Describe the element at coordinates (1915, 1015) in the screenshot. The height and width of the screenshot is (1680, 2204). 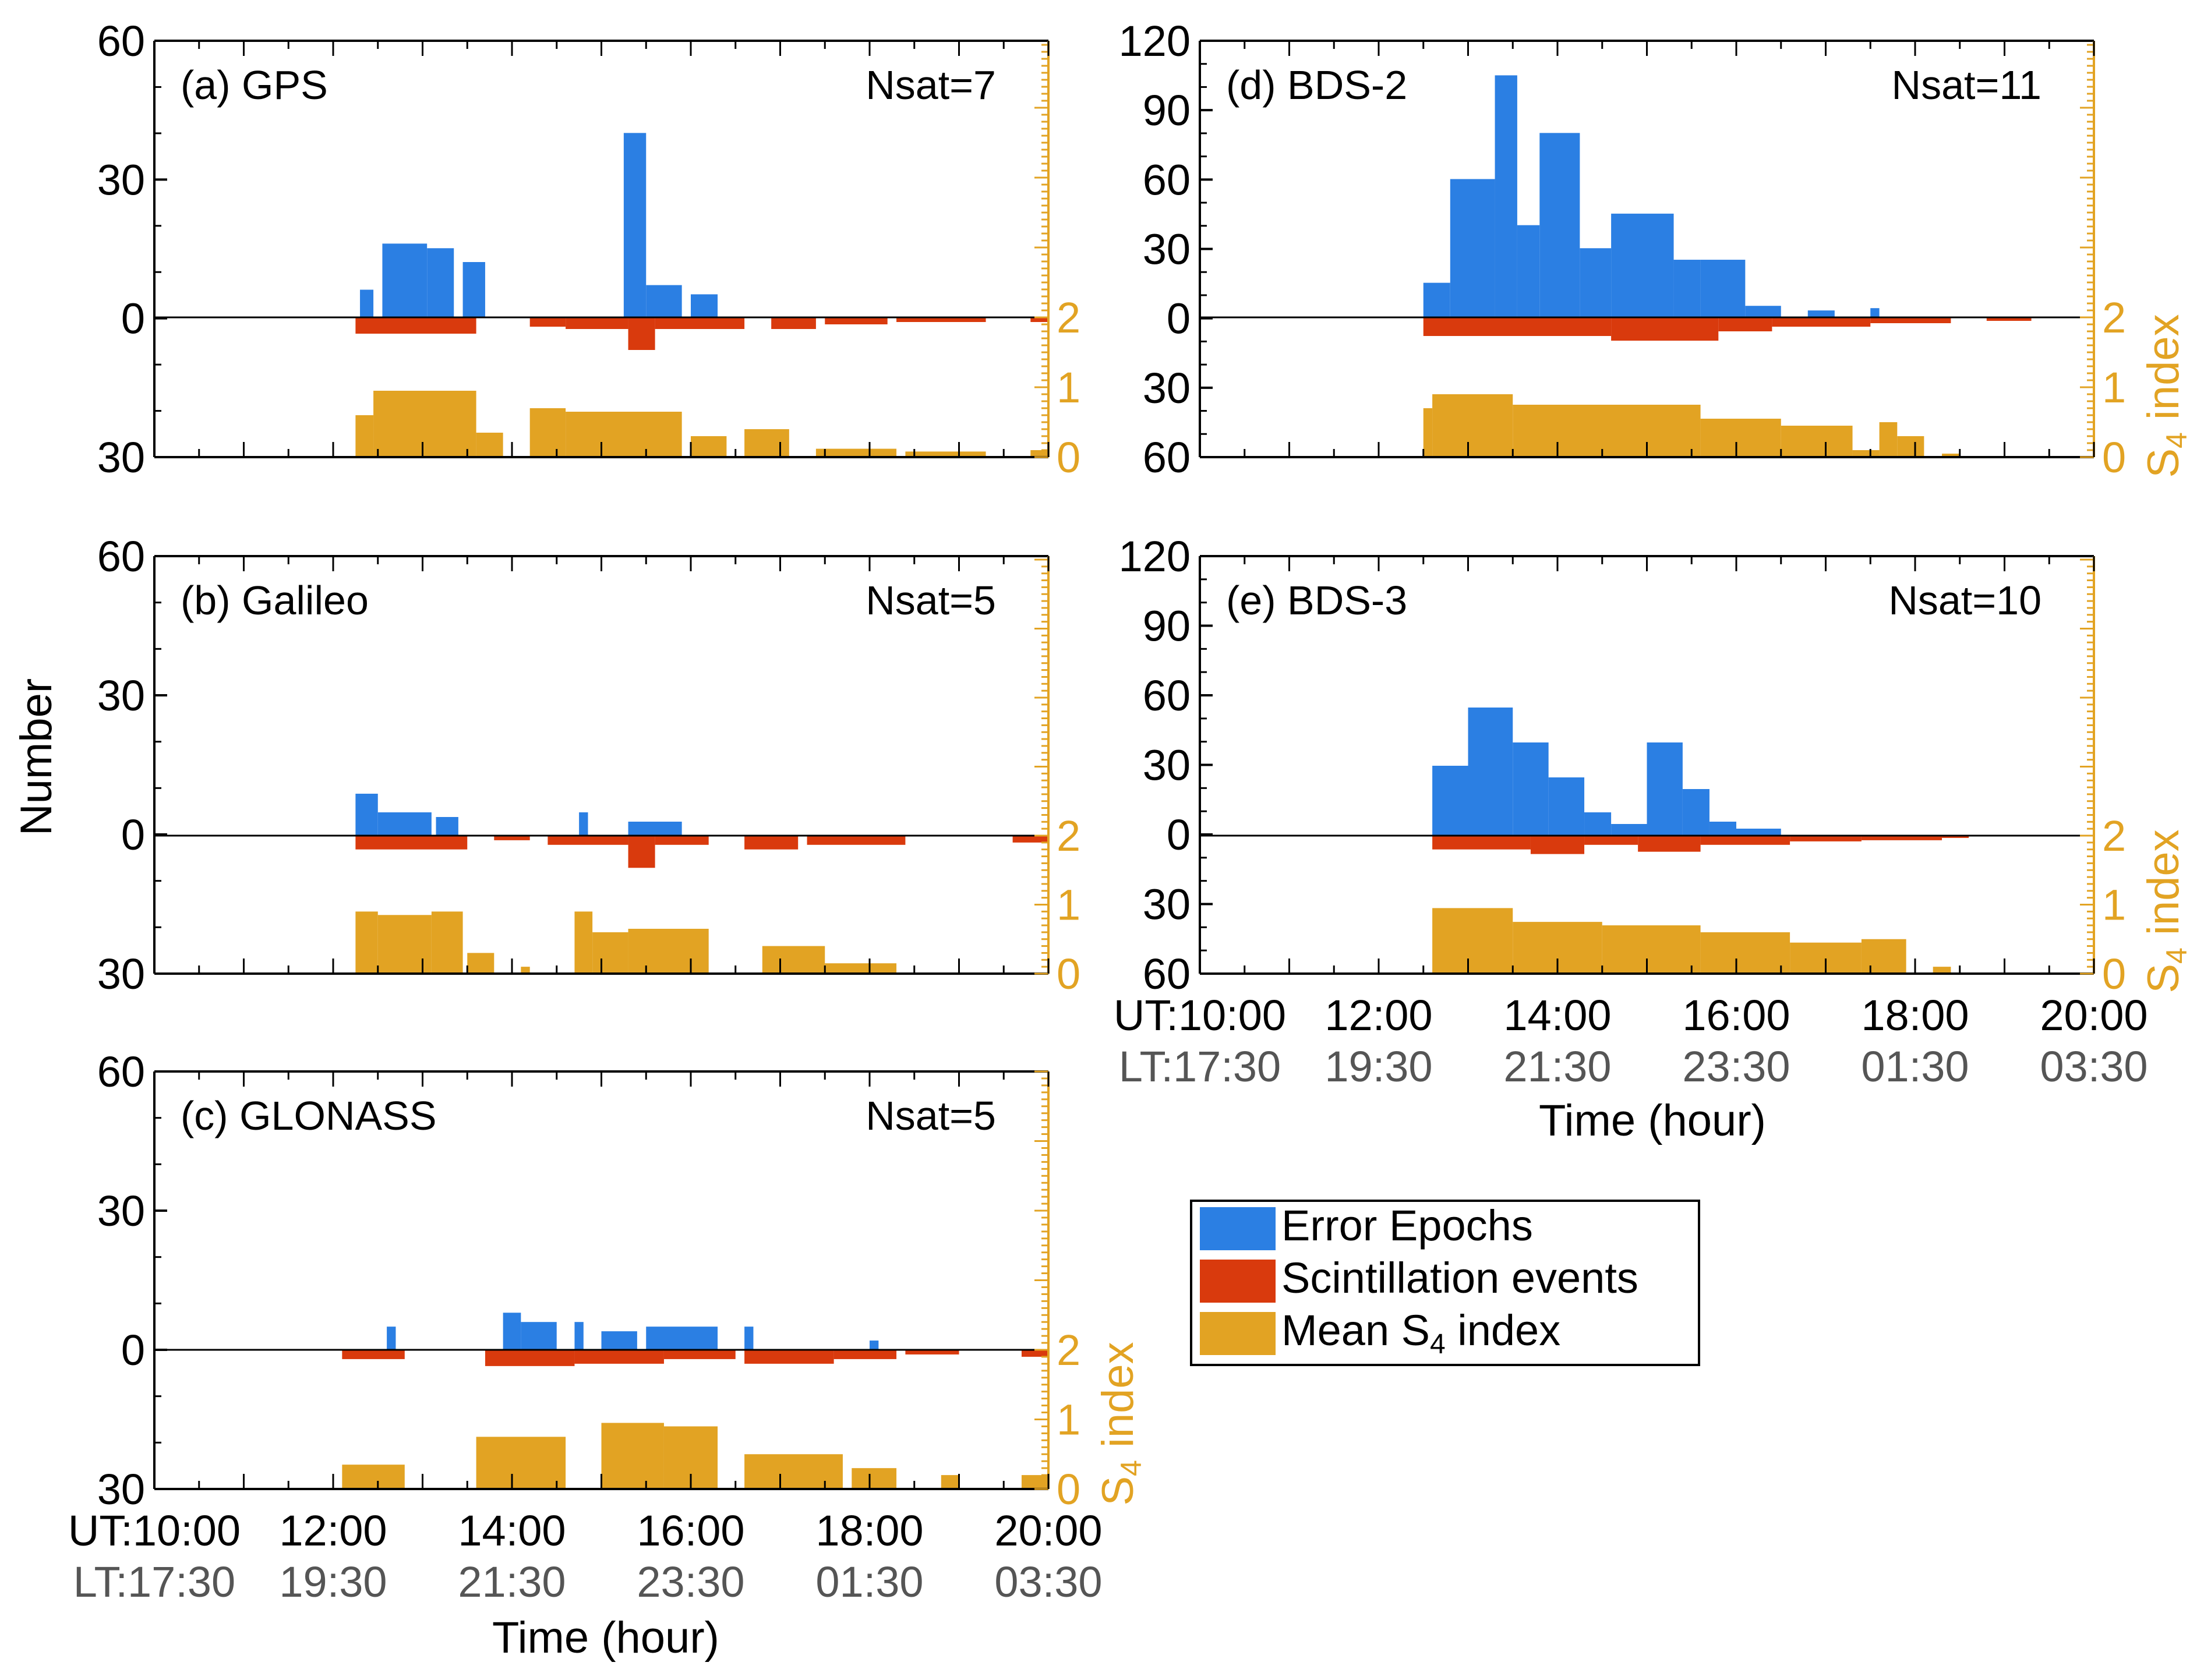
I see `x-tick-label-ut: 18:00` at that location.